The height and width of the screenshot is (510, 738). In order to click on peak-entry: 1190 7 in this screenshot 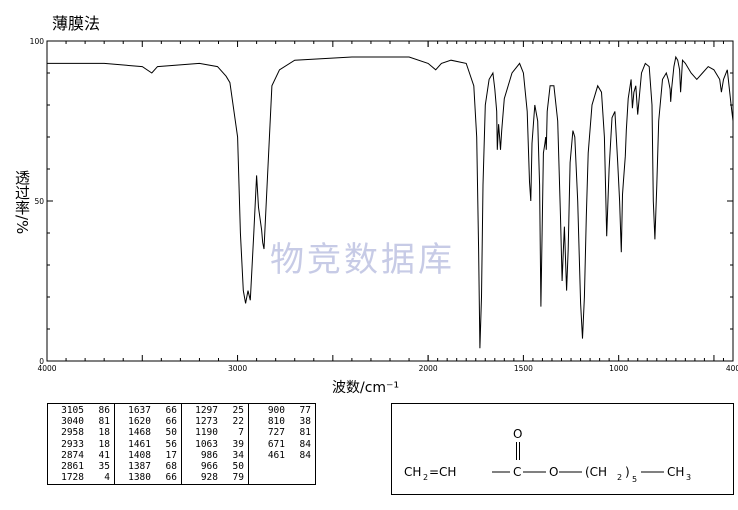, I will do `click(216, 432)`.